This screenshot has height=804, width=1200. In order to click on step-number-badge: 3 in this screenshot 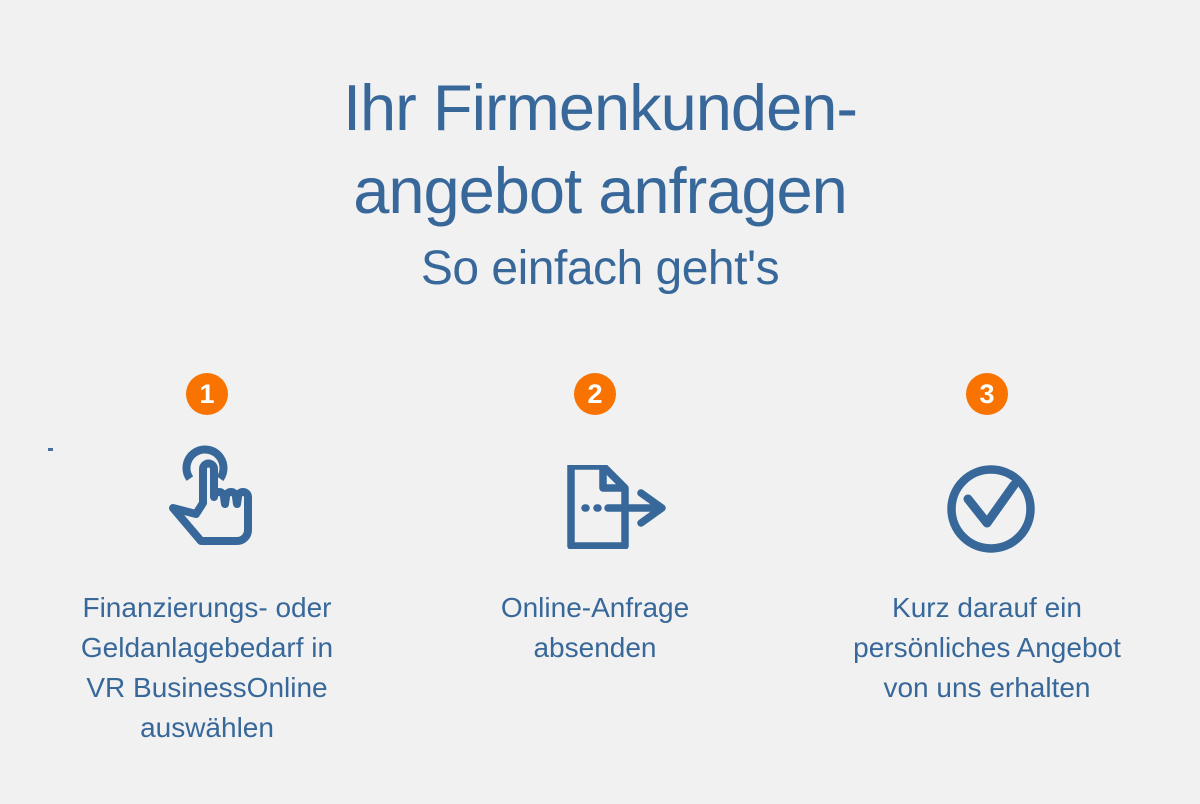, I will do `click(987, 394)`.